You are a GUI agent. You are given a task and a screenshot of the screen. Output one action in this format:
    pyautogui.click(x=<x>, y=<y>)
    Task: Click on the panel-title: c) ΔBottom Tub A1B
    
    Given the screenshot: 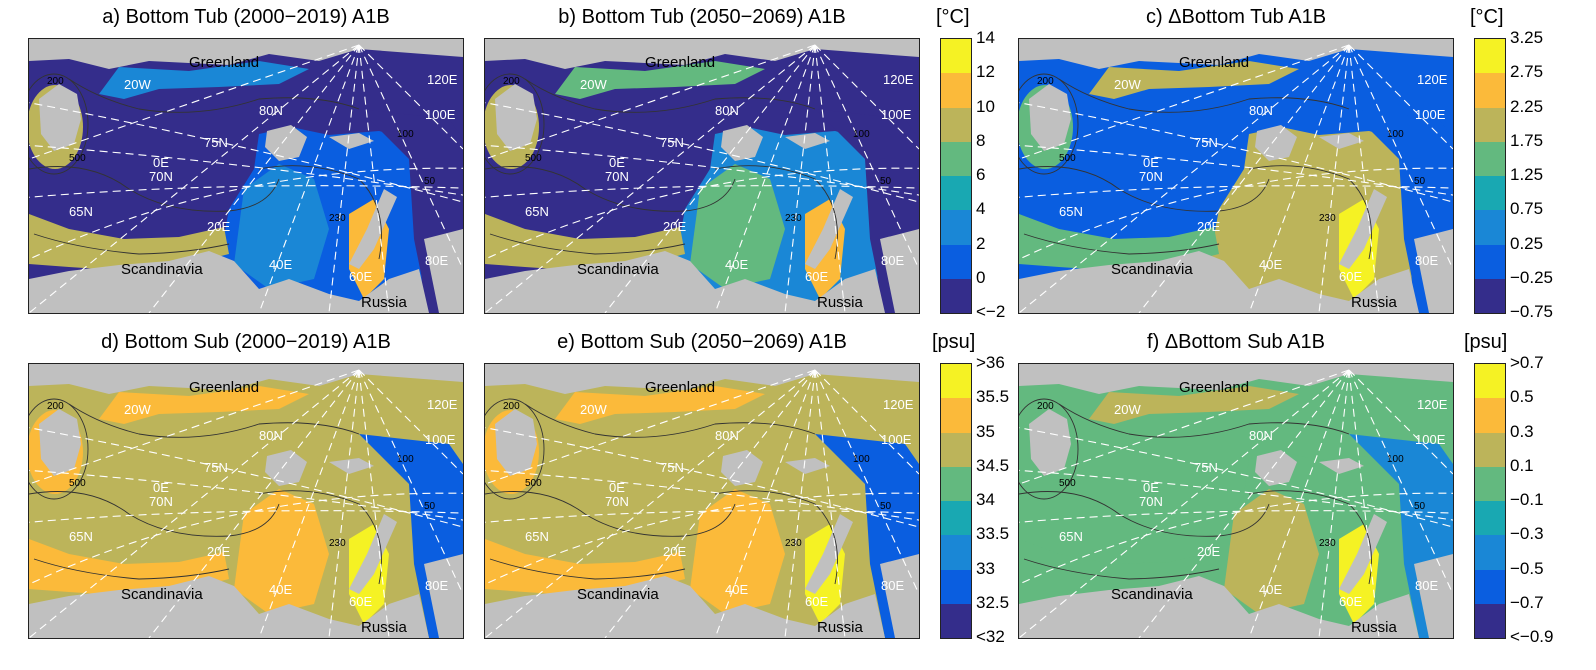 What is the action you would take?
    pyautogui.click(x=1236, y=17)
    